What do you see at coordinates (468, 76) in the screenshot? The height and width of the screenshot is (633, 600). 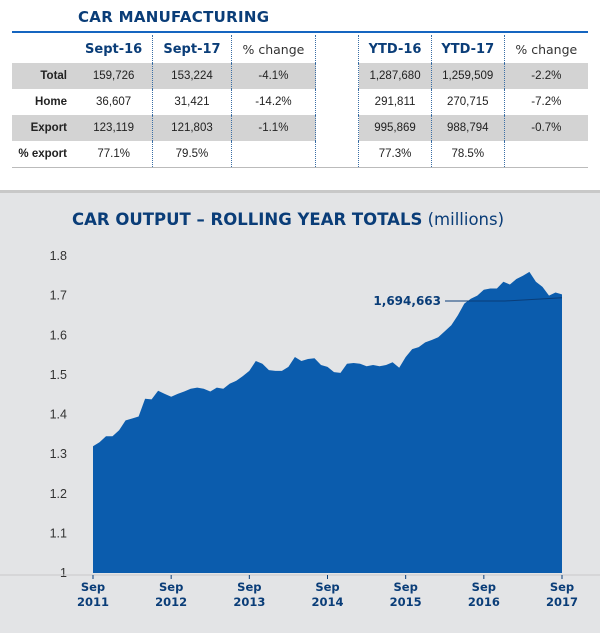 I see `table-cell: 1,259,509` at bounding box center [468, 76].